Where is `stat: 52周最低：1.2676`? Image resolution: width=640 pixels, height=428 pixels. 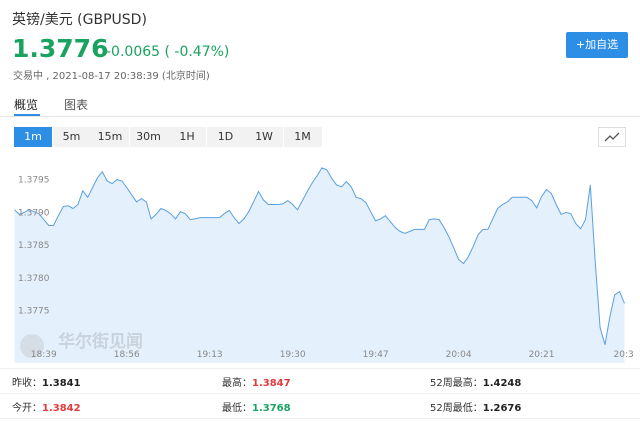
stat: 52周最低：1.2676 is located at coordinates (475, 406).